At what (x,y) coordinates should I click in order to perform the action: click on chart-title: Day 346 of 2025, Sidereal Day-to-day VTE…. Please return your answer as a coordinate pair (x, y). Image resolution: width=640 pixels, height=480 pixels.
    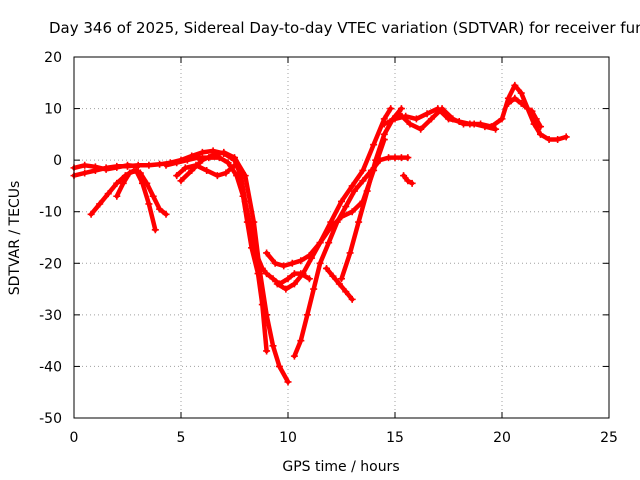
    Looking at the image, I should click on (344, 28).